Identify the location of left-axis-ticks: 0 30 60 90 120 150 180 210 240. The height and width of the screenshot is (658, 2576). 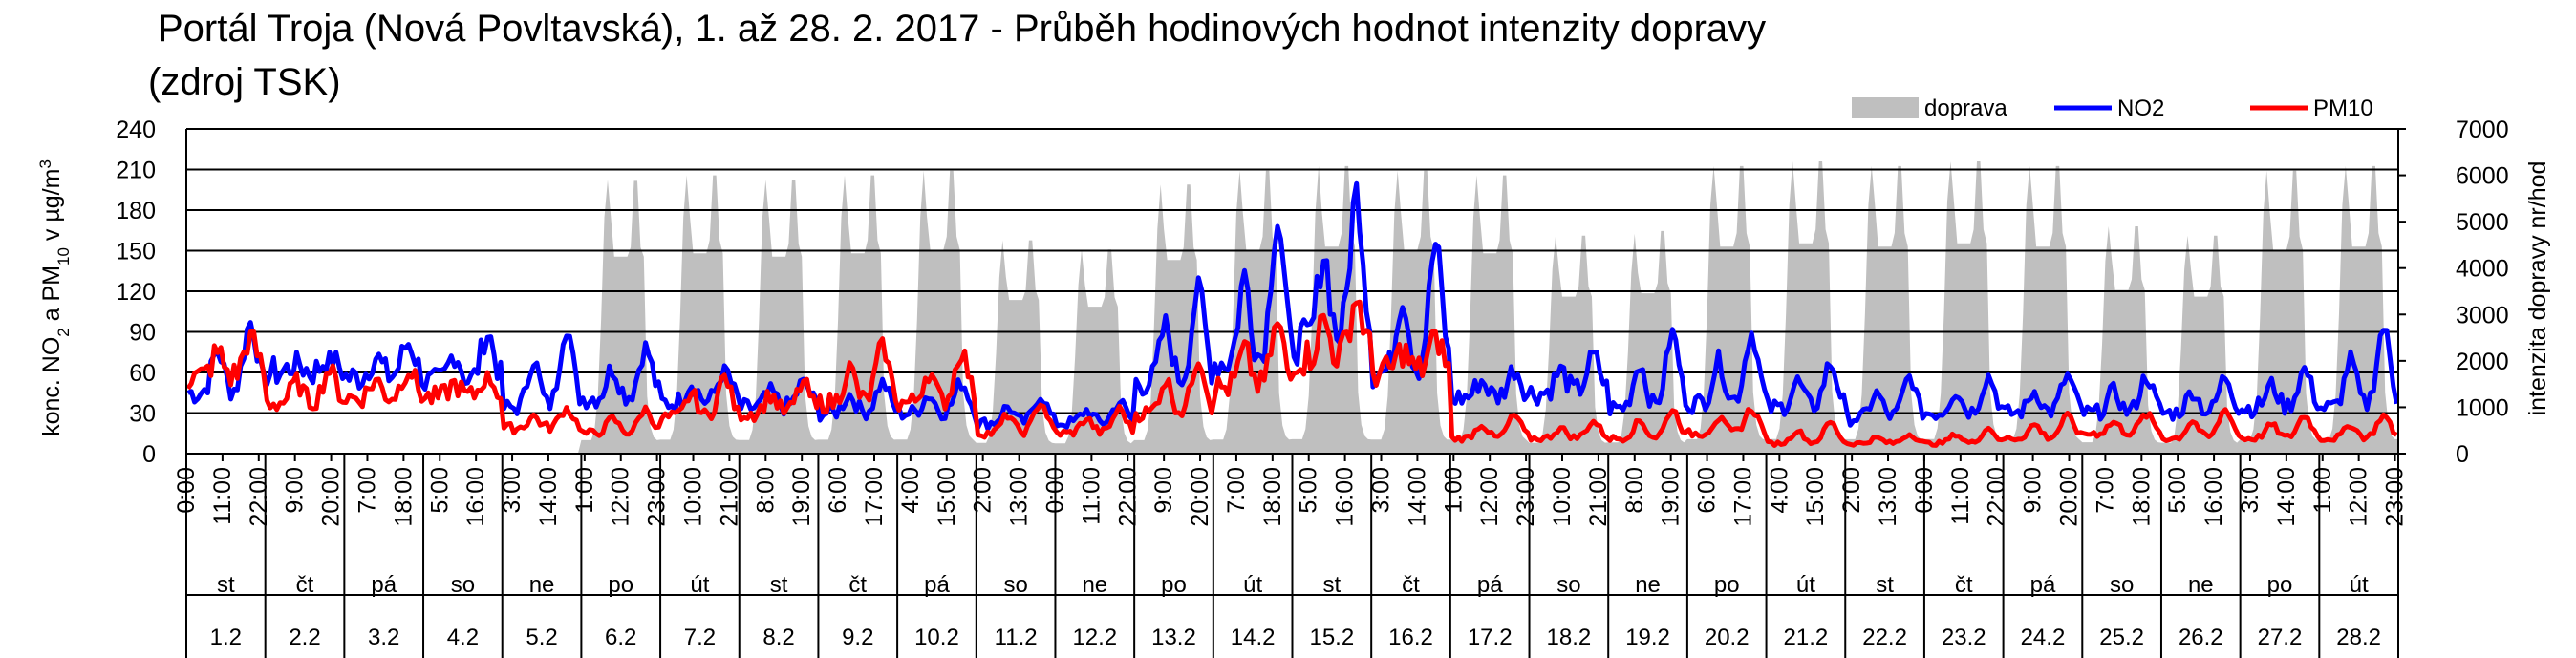
(136, 292).